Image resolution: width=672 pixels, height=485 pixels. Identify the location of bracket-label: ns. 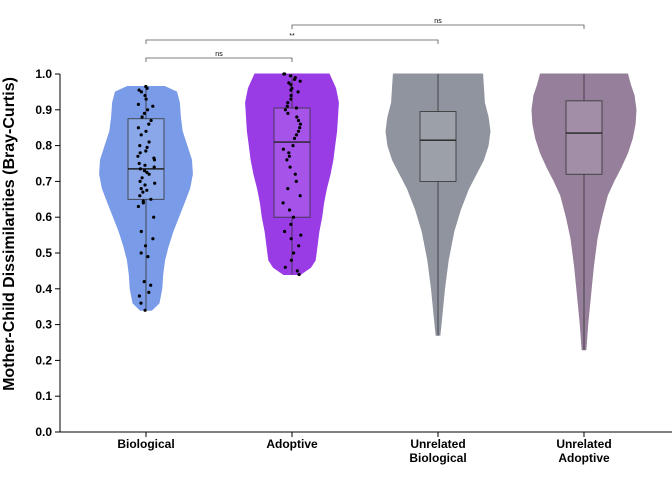
(219, 54).